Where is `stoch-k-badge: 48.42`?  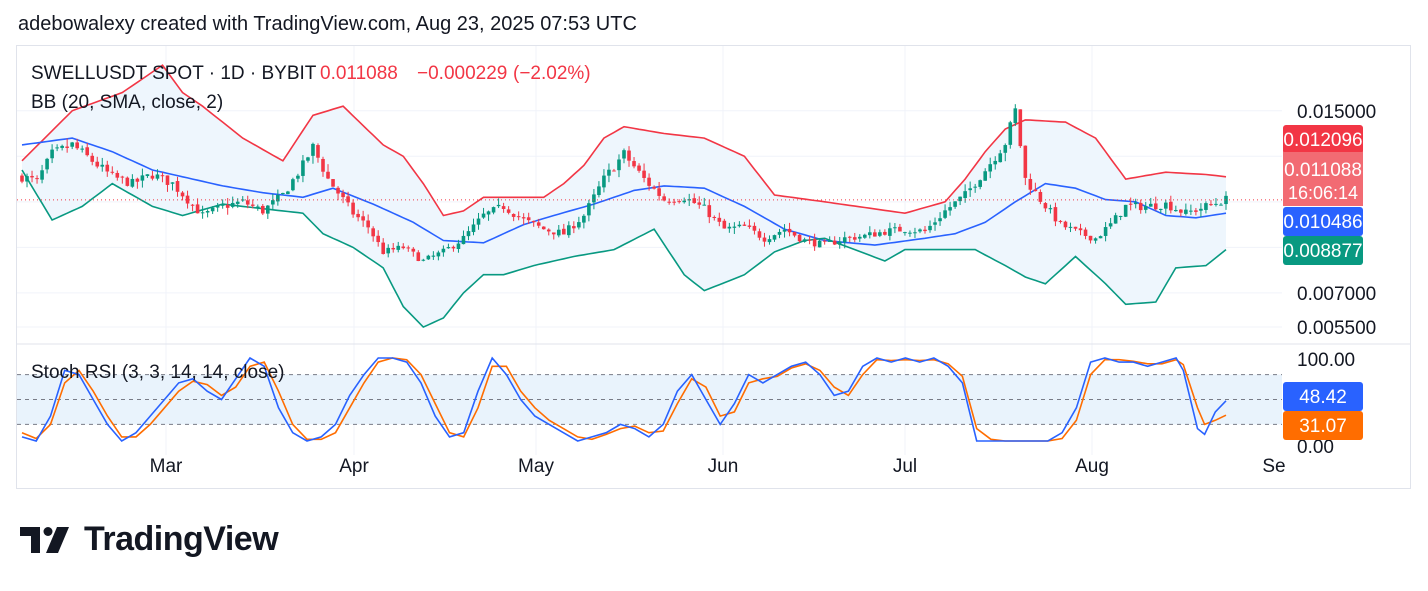
stoch-k-badge: 48.42 is located at coordinates (1323, 396).